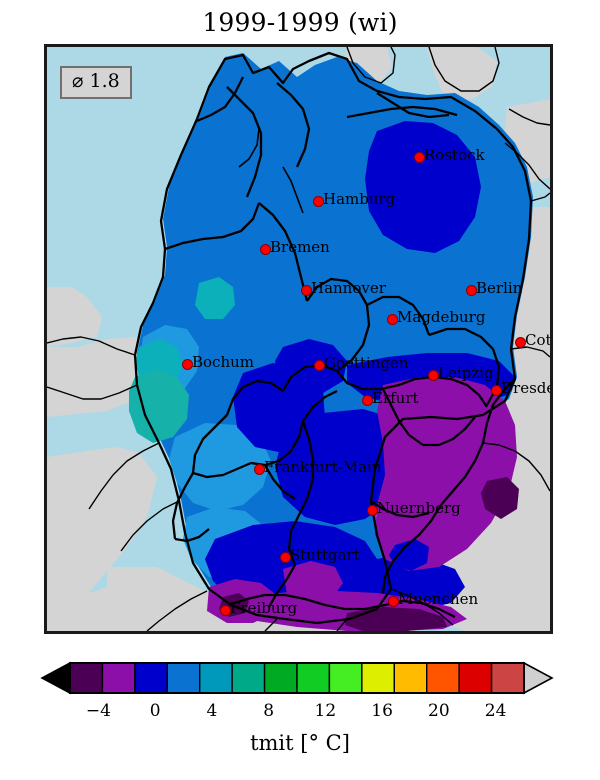 Image resolution: width=600 pixels, height=780 pixels. What do you see at coordinates (409, 555) in the screenshot?
I see `temp-band-blue-pocket-munich` at bounding box center [409, 555].